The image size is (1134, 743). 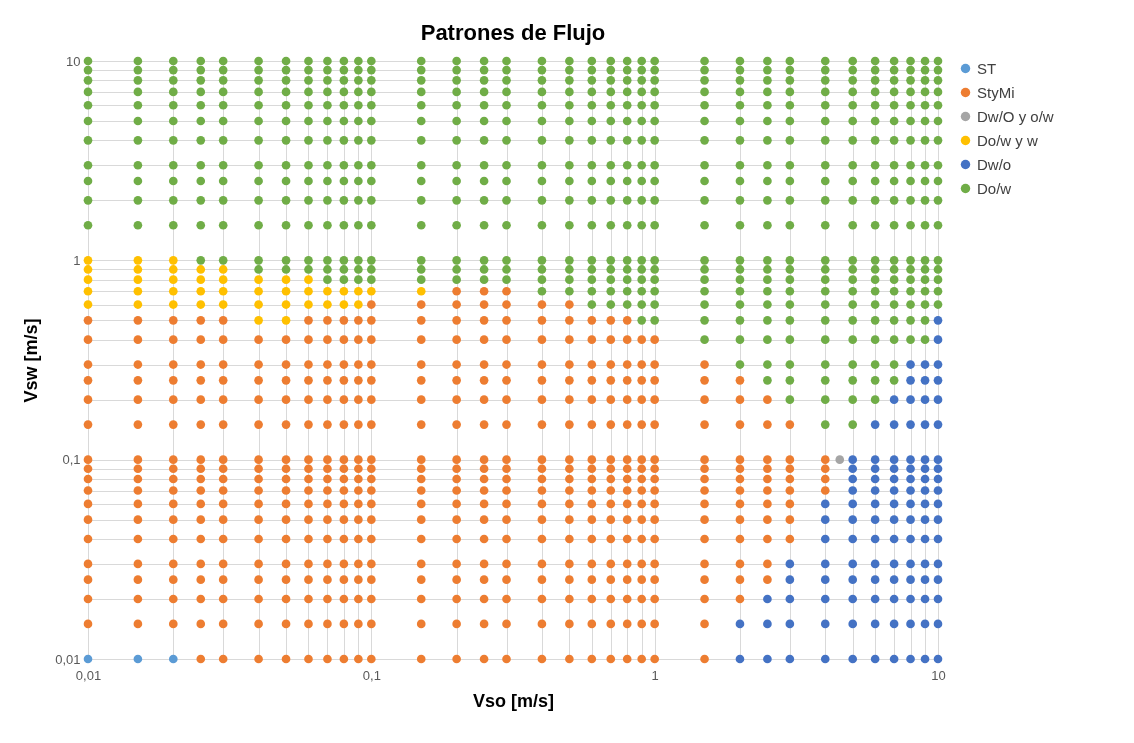 I want to click on chart-title: Patrones de Flujo, so click(x=513, y=32).